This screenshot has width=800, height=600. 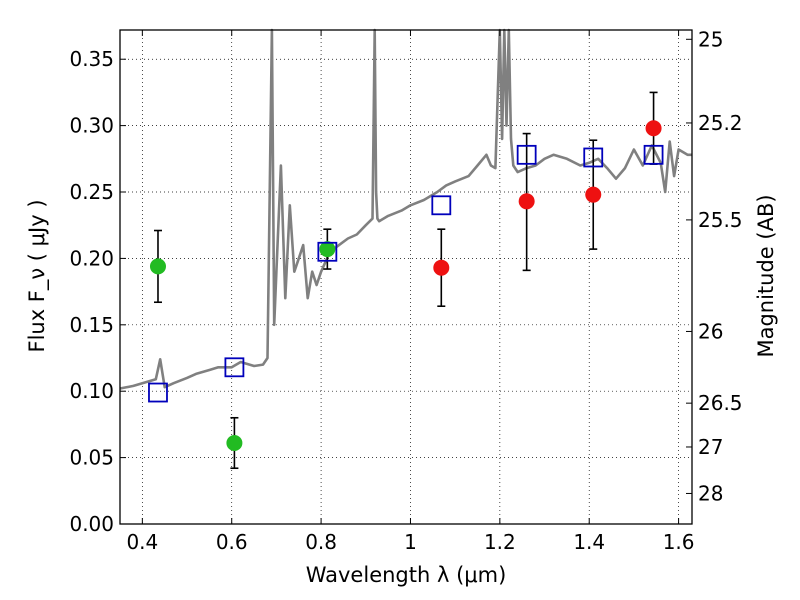 What do you see at coordinates (679, 542) in the screenshot?
I see `x-tick-label: 1.6` at bounding box center [679, 542].